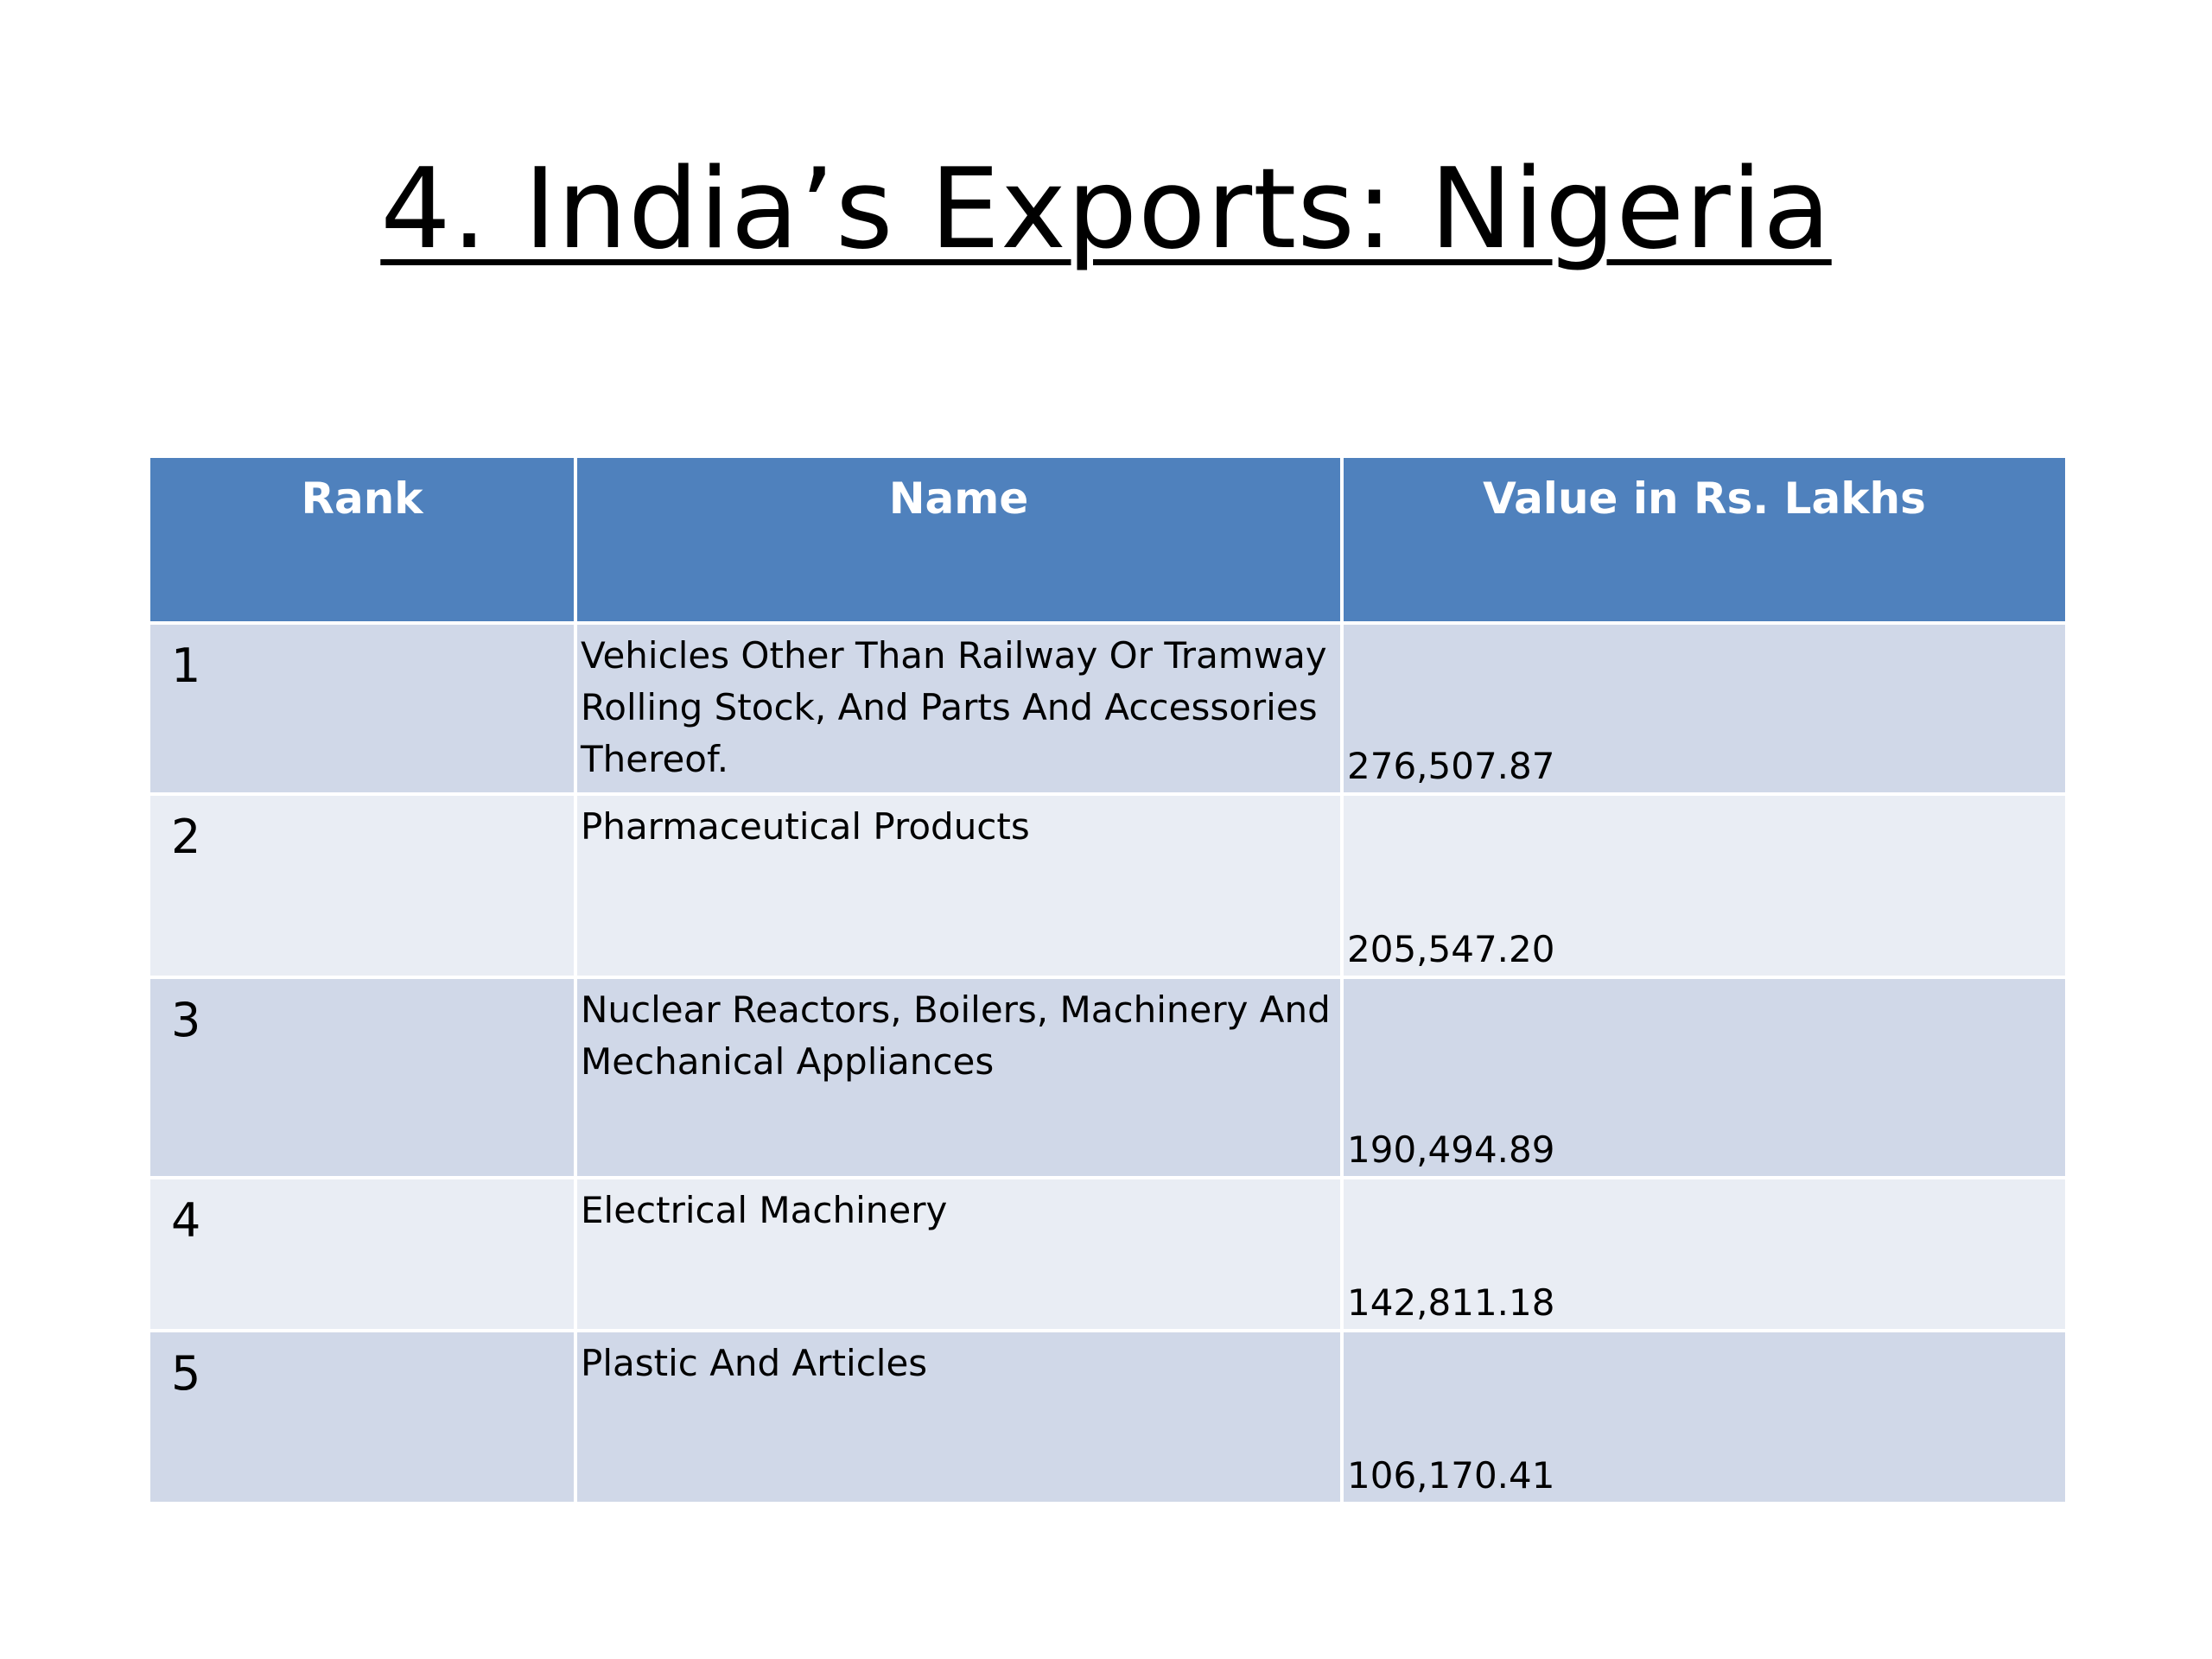  I want to click on name-cell: Electrical Machinery, so click(959, 1254).